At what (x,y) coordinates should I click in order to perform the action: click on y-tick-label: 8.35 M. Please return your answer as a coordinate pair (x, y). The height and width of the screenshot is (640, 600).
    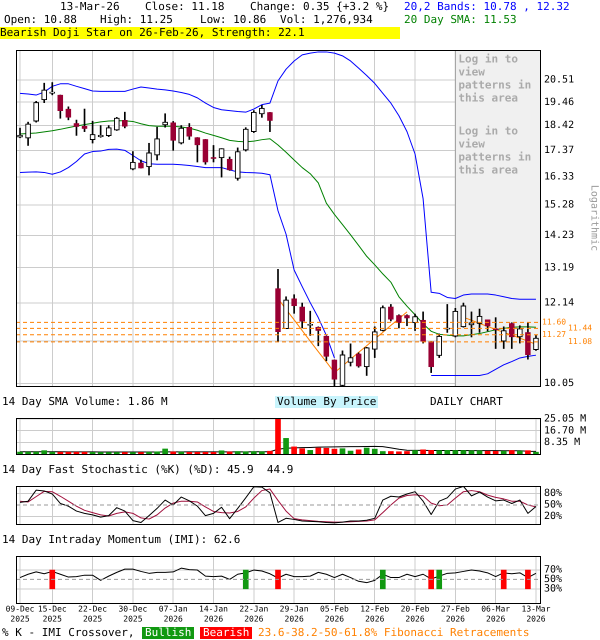
    Looking at the image, I should click on (562, 442).